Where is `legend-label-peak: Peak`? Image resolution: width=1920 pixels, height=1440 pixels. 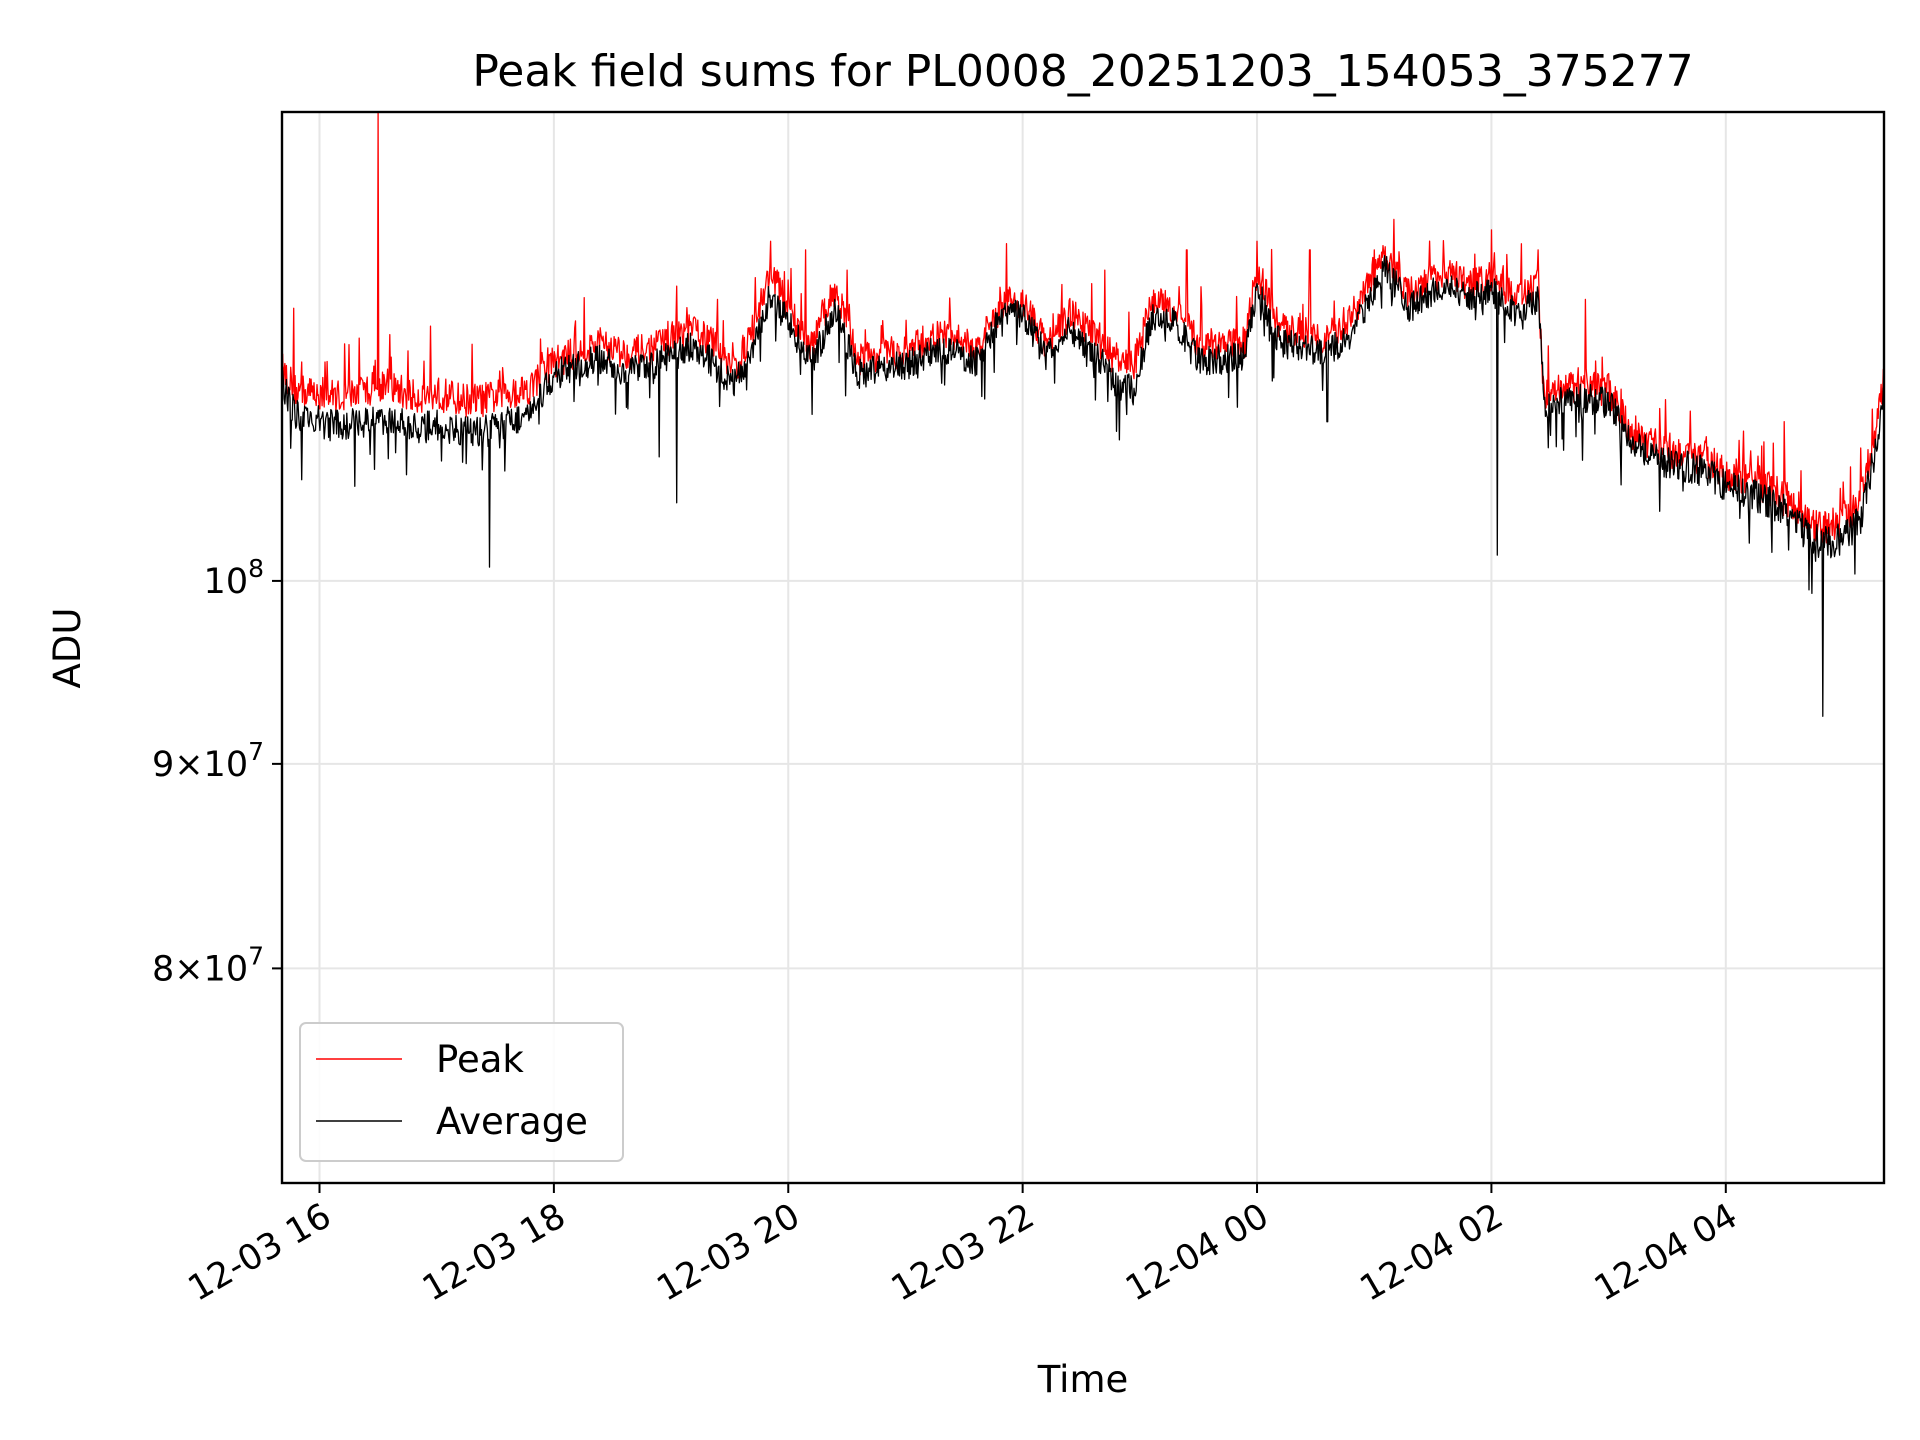
legend-label-peak: Peak is located at coordinates (480, 1059).